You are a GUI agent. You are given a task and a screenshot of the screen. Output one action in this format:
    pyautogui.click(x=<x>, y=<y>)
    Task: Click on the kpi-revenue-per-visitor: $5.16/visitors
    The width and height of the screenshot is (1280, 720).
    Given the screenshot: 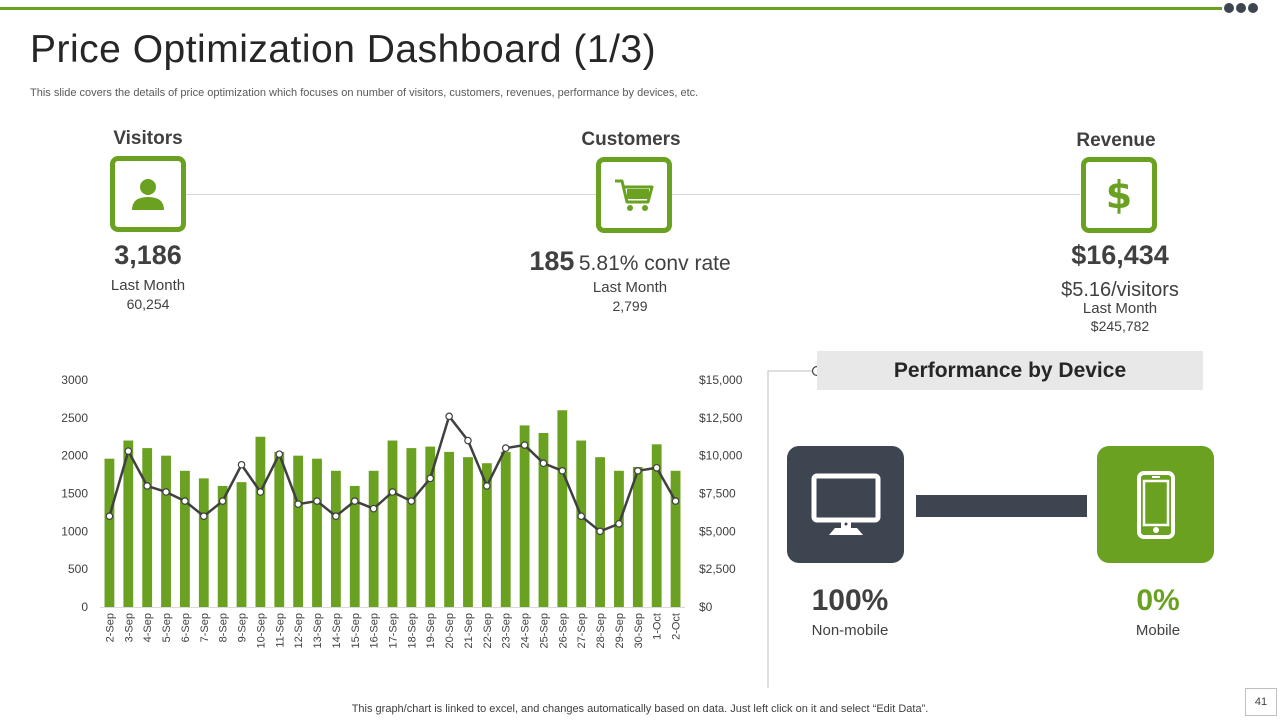 What is the action you would take?
    pyautogui.click(x=1120, y=290)
    